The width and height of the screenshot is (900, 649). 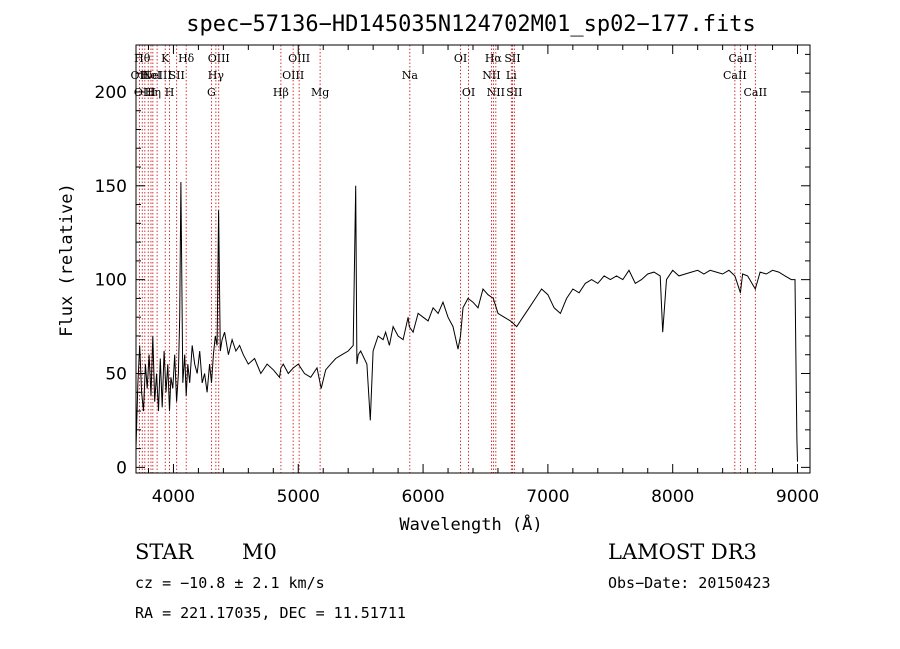 I want to click on x-tick-label: 5000, so click(x=298, y=497).